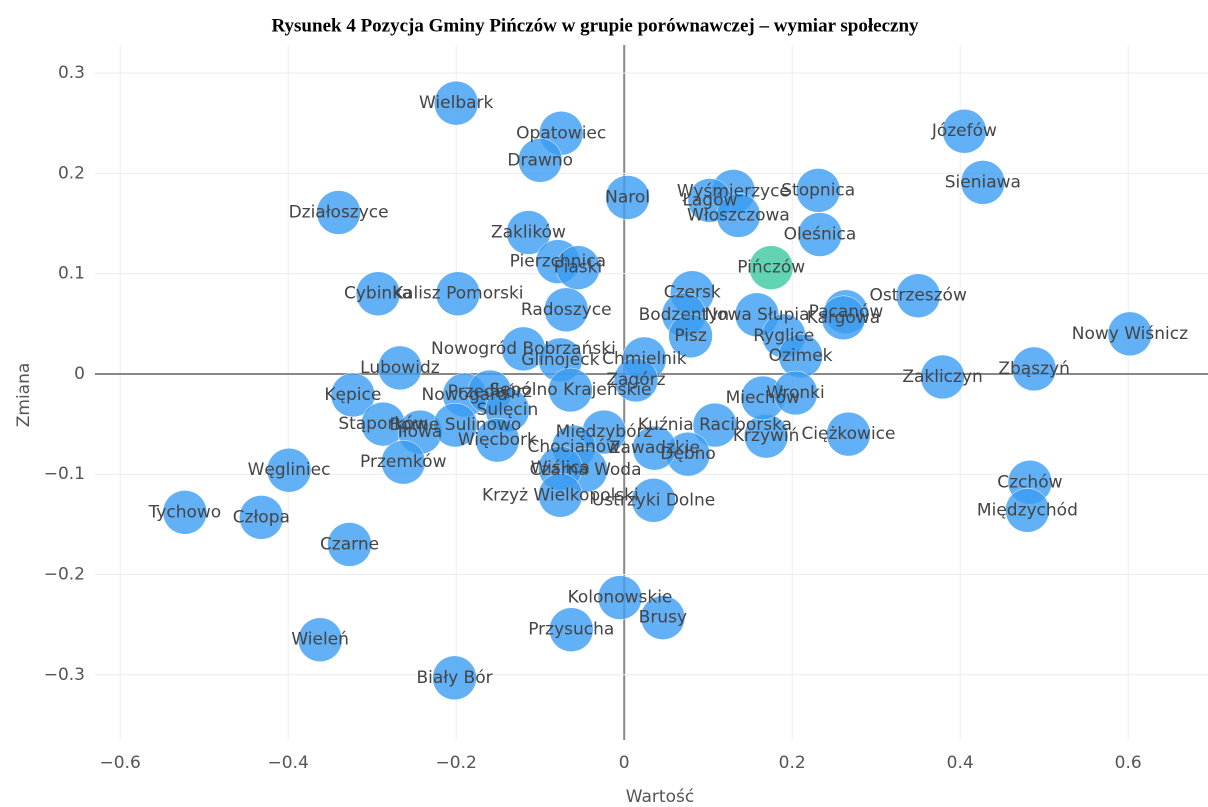  I want to click on point-label: Ostrzeszów, so click(918, 296).